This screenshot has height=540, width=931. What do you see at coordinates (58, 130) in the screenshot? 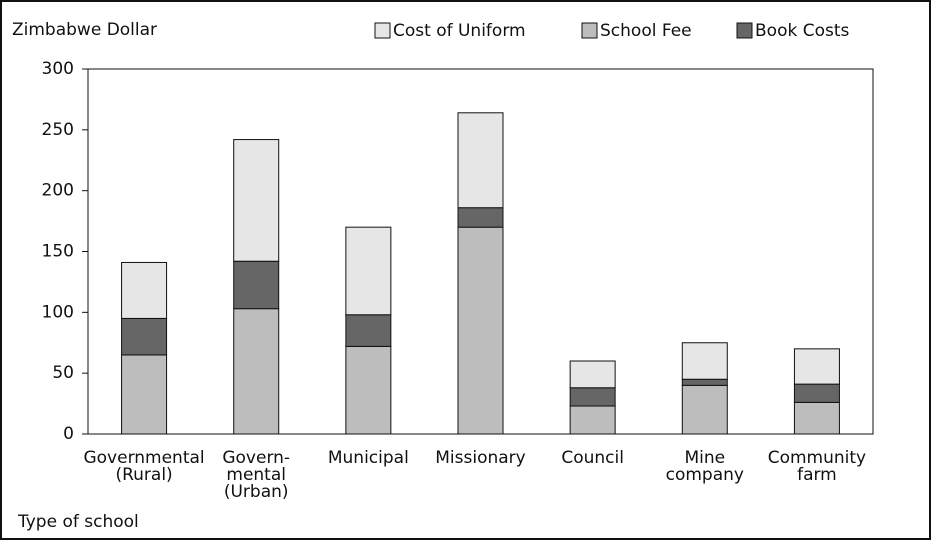
I see `y-tick-label: 250` at bounding box center [58, 130].